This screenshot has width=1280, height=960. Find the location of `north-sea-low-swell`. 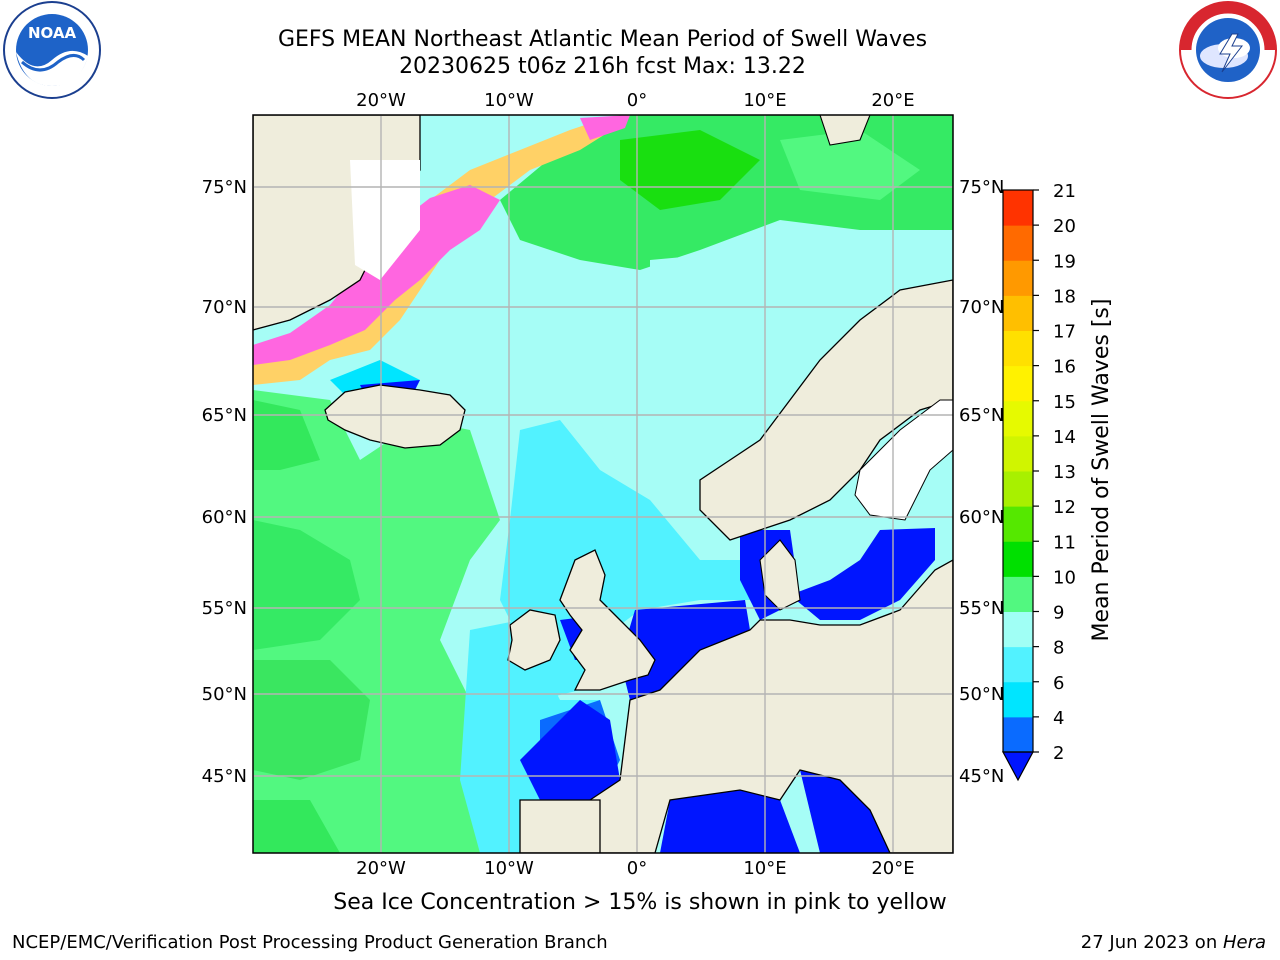

north-sea-low-swell is located at coordinates (685, 650).